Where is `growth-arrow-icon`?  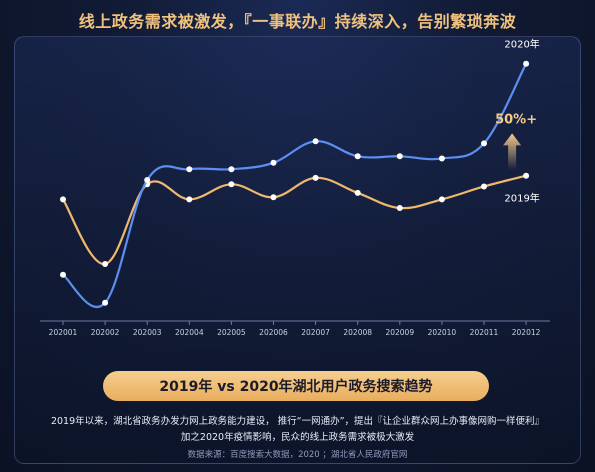
growth-arrow-icon is located at coordinates (512, 151).